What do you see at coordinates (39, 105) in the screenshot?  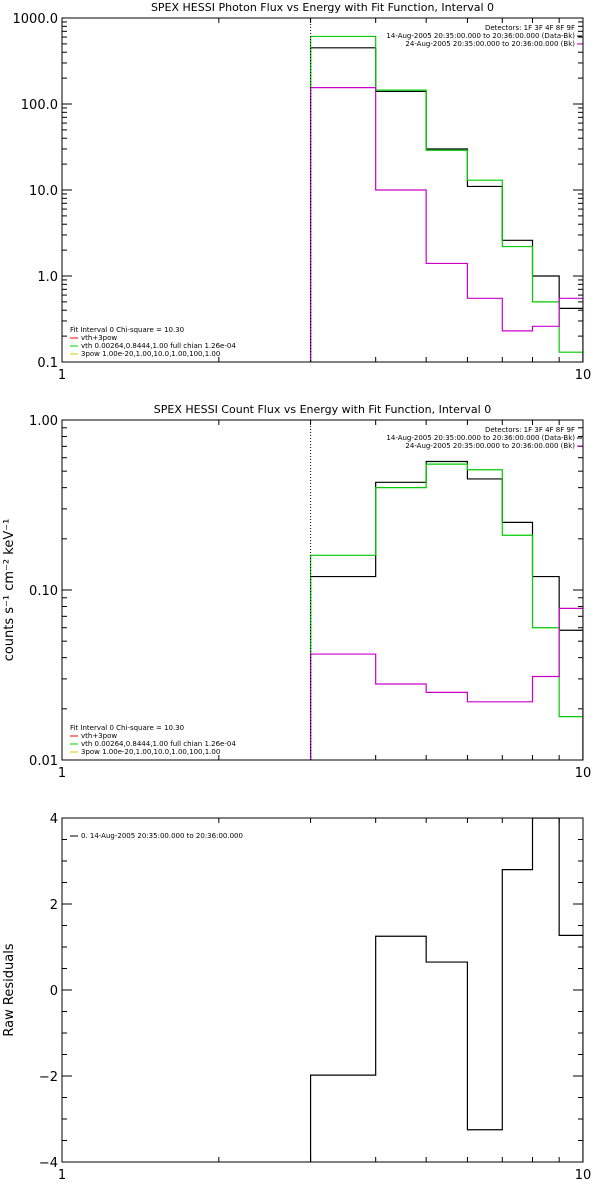 I see `y-tick-label: 100.0` at bounding box center [39, 105].